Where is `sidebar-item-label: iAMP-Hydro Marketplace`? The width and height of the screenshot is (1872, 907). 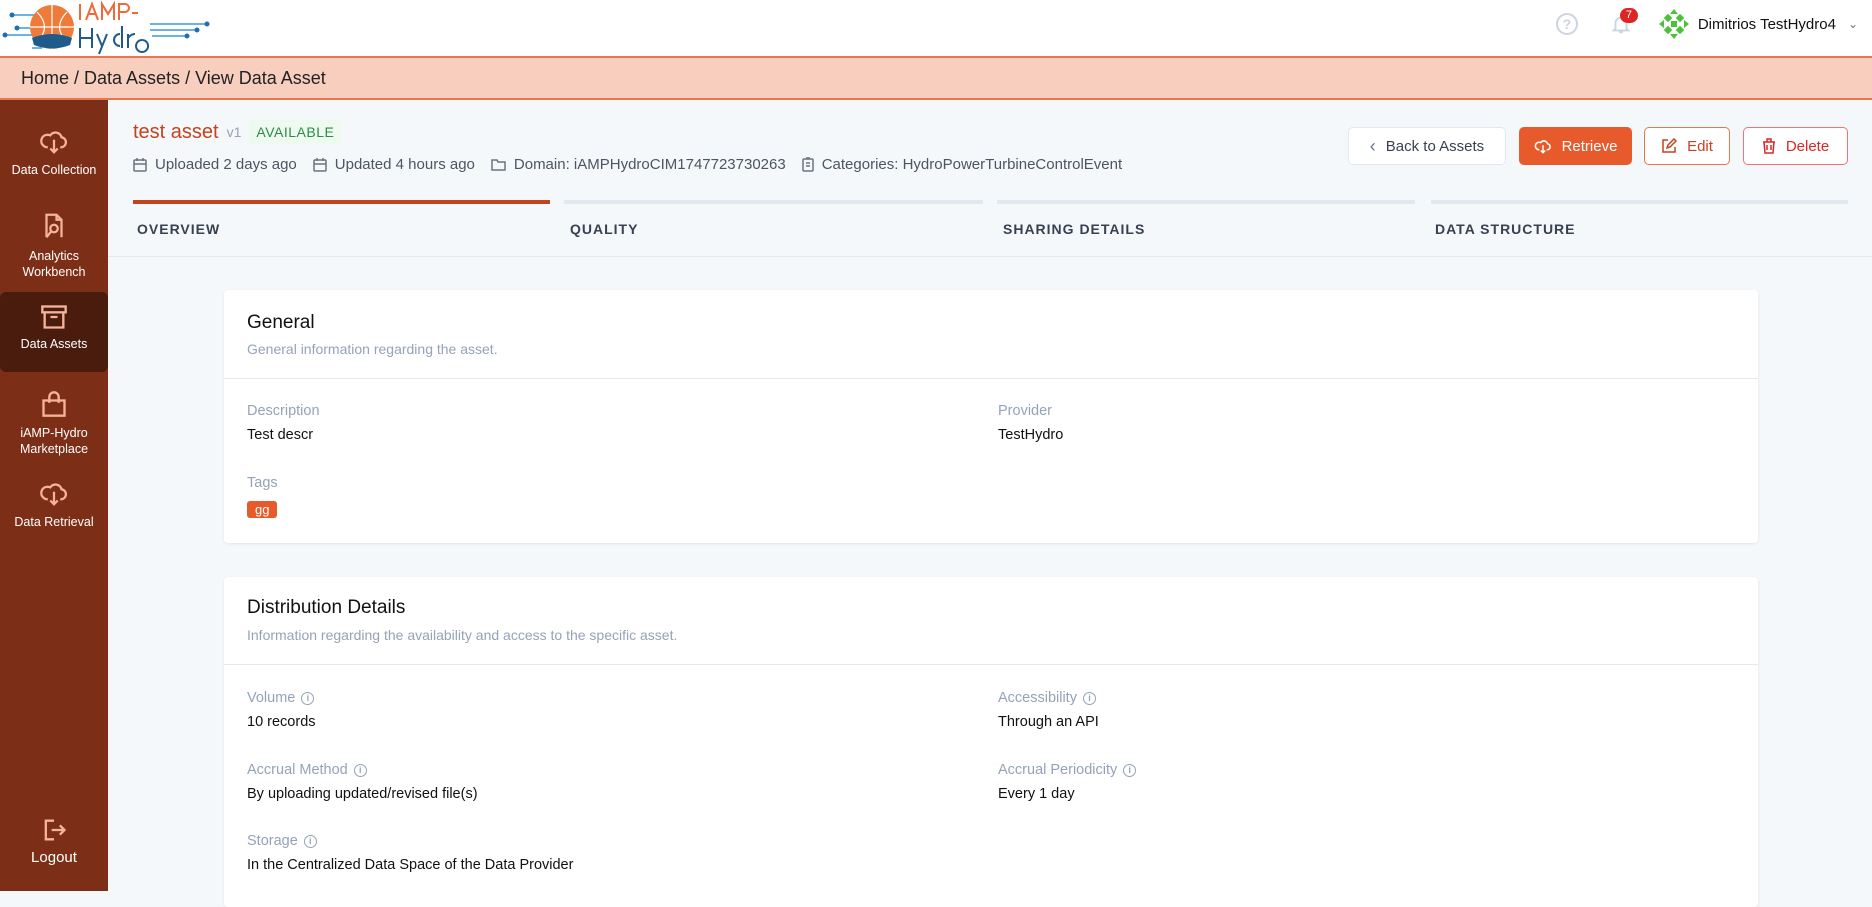 sidebar-item-label: iAMP-Hydro Marketplace is located at coordinates (54, 441).